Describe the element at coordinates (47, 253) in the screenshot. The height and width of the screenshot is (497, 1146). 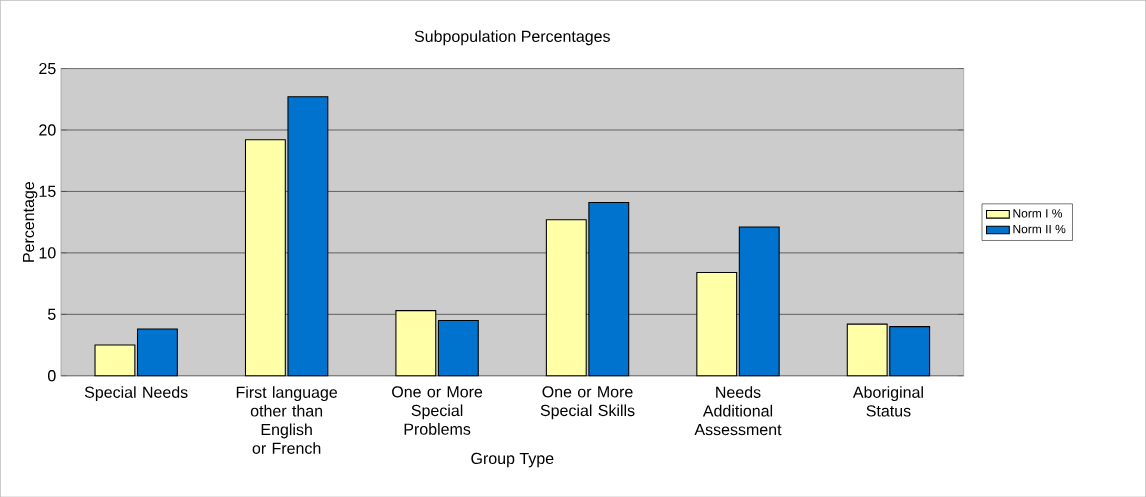
I see `y-tick-label: 10` at that location.